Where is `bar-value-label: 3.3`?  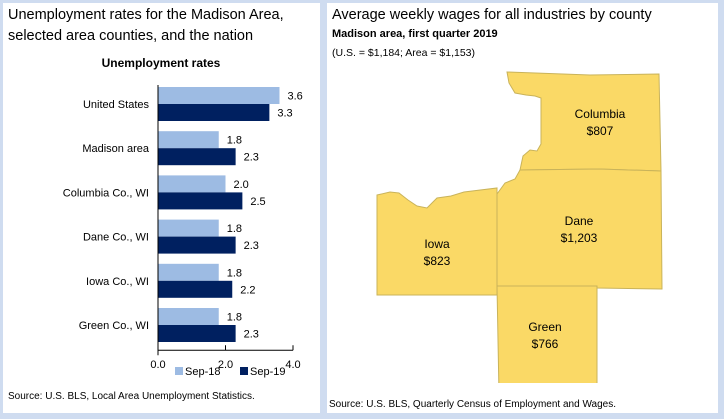
bar-value-label: 3.3 is located at coordinates (284, 114).